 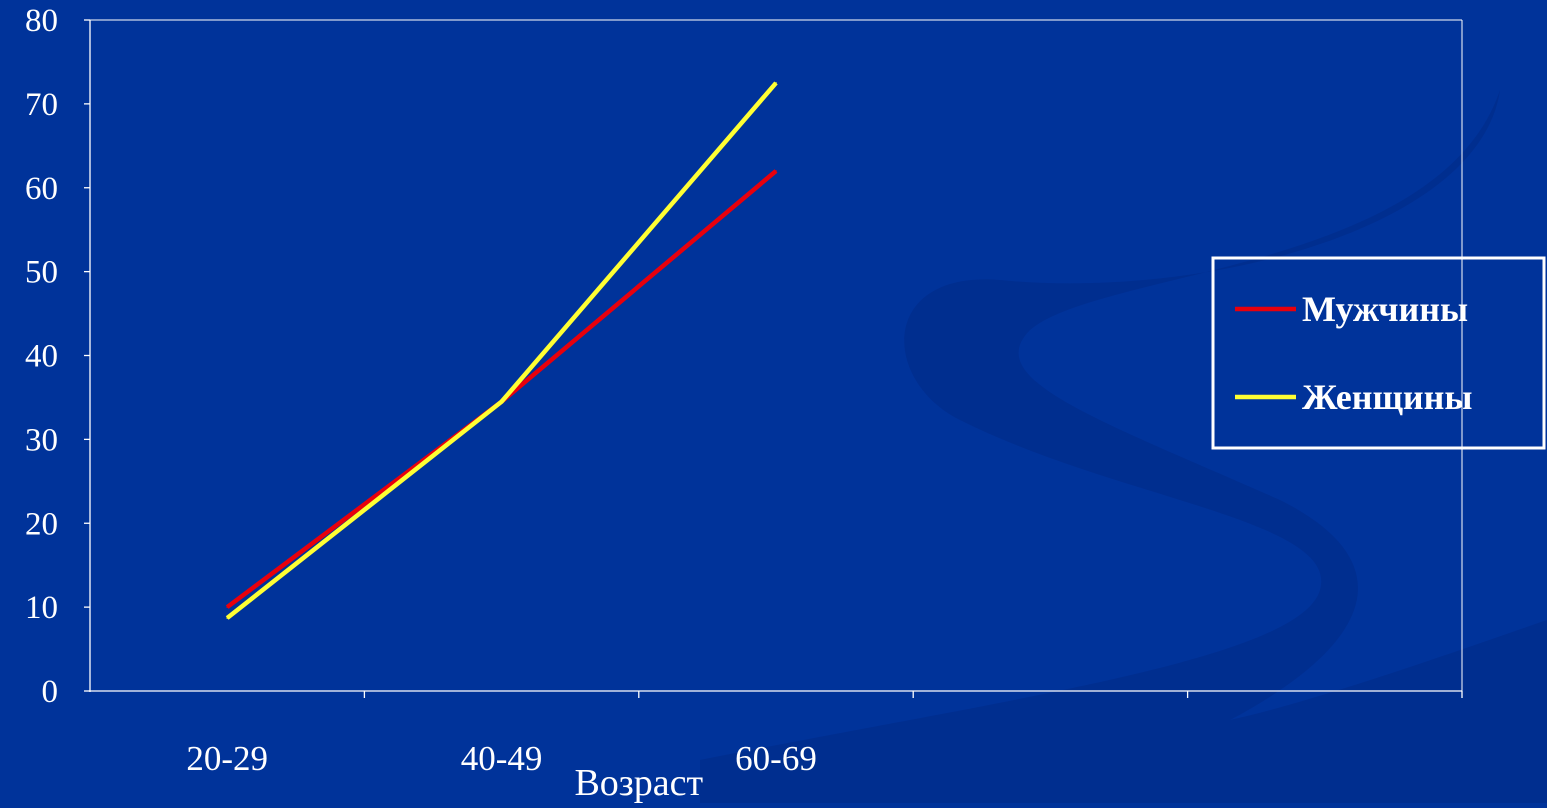 I want to click on x-tick-label: 60-69, so click(x=776, y=758).